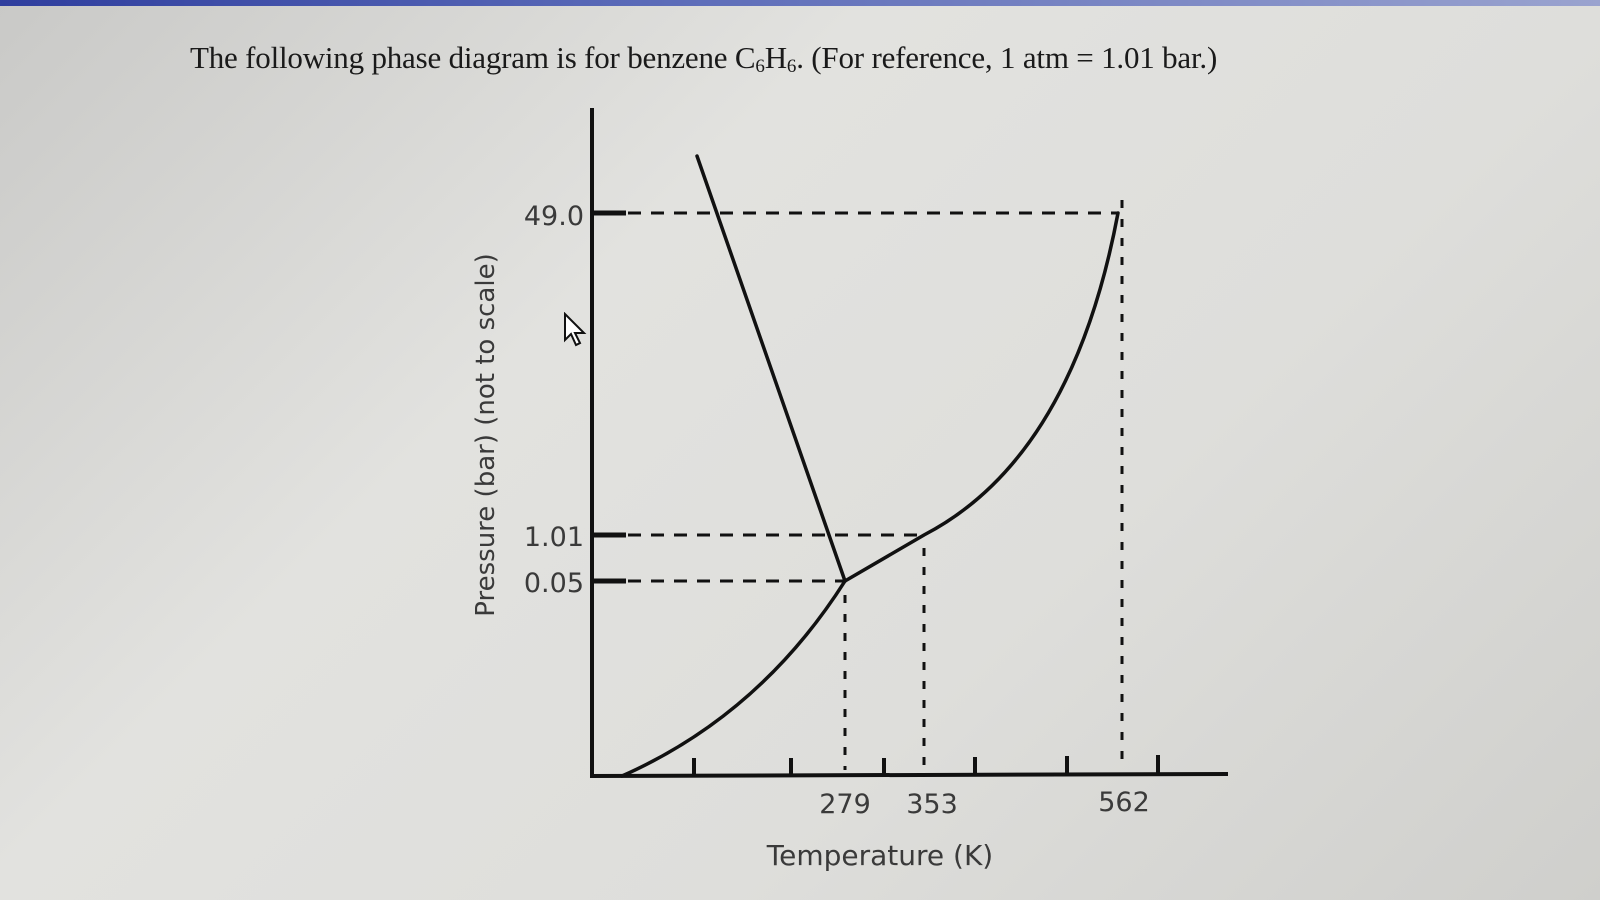 This screenshot has width=1600, height=900. Describe the element at coordinates (771, 368) in the screenshot. I see `solid-liquid-curve` at that location.